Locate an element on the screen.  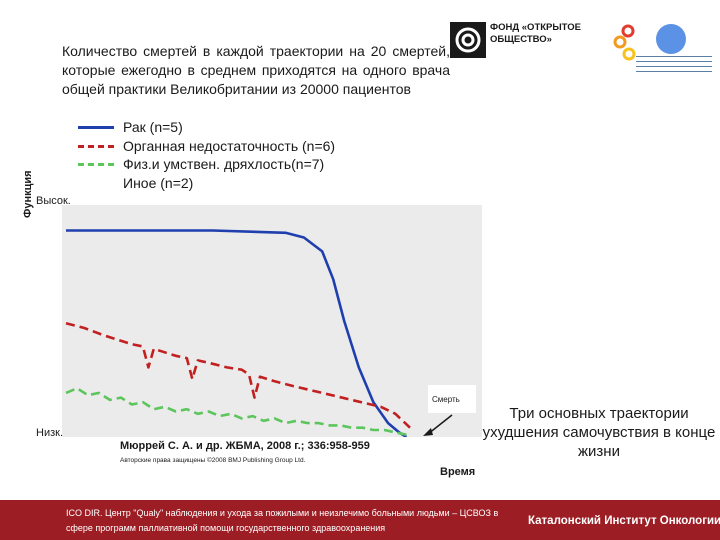
circles-logo-icon is located at coordinates (626, 44).